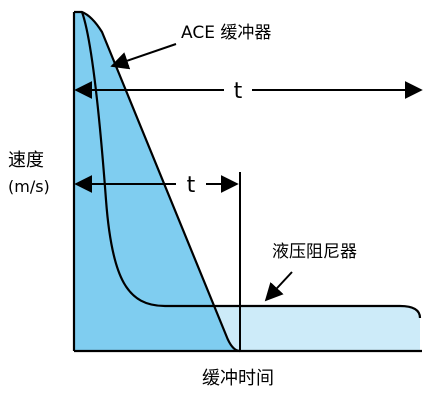 The width and height of the screenshot is (423, 396). I want to click on long-t-label: t, so click(238, 91).